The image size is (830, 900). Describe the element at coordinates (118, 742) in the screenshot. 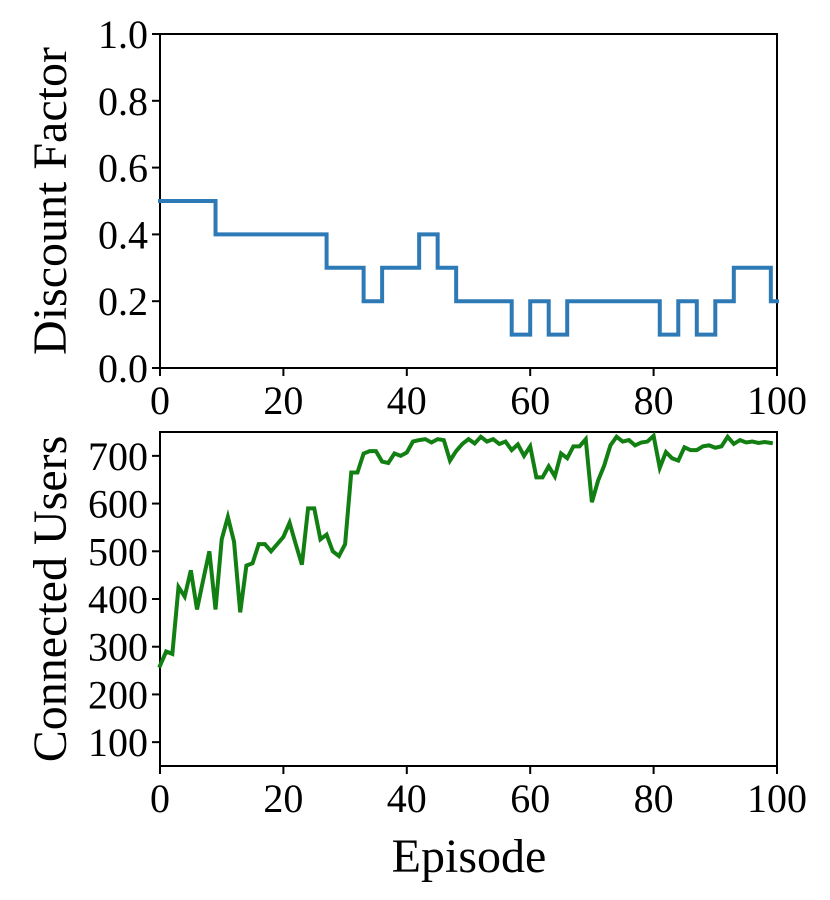

I see `users-y-tick-label: 100` at that location.